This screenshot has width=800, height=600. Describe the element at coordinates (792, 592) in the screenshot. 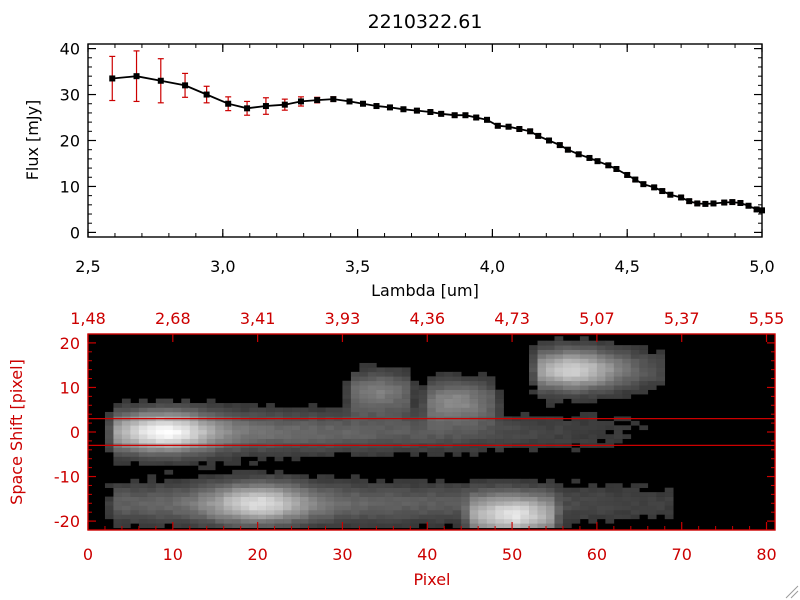

I see `resize-grip-icon` at that location.